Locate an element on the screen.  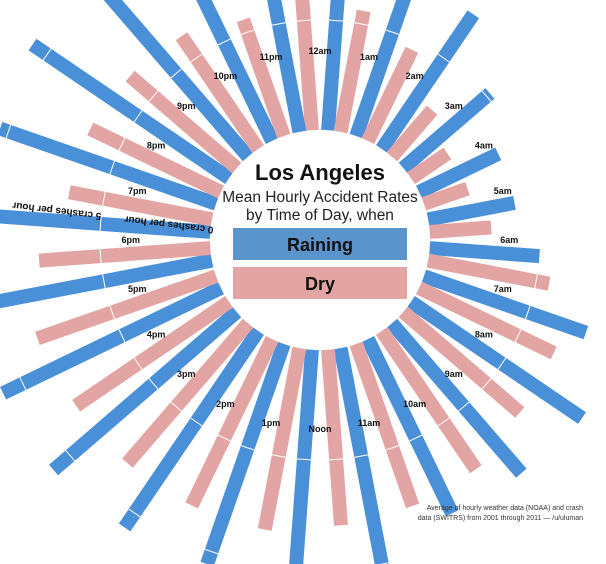
raining-bar-3am is located at coordinates (446, 131).